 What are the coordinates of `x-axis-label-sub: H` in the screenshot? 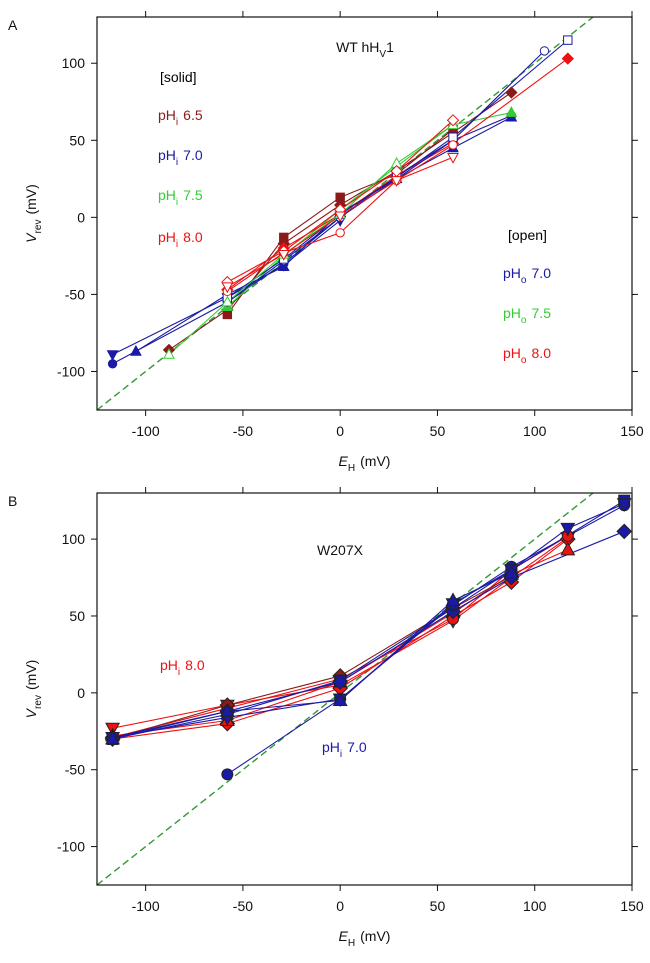 It's located at (351, 943).